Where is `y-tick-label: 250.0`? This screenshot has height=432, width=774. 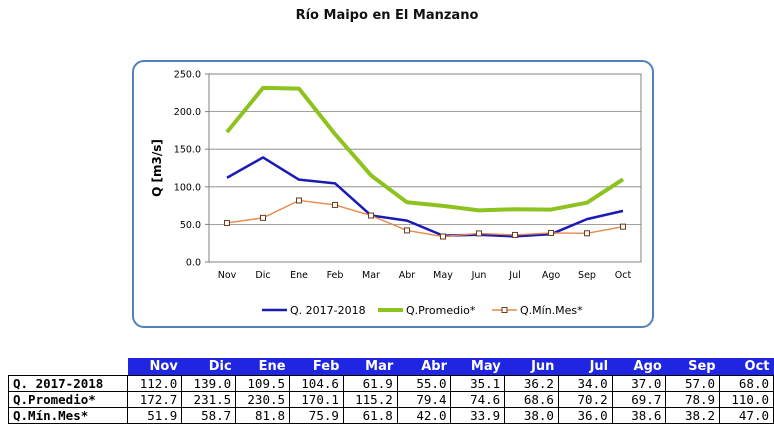 y-tick-label: 250.0 is located at coordinates (187, 75).